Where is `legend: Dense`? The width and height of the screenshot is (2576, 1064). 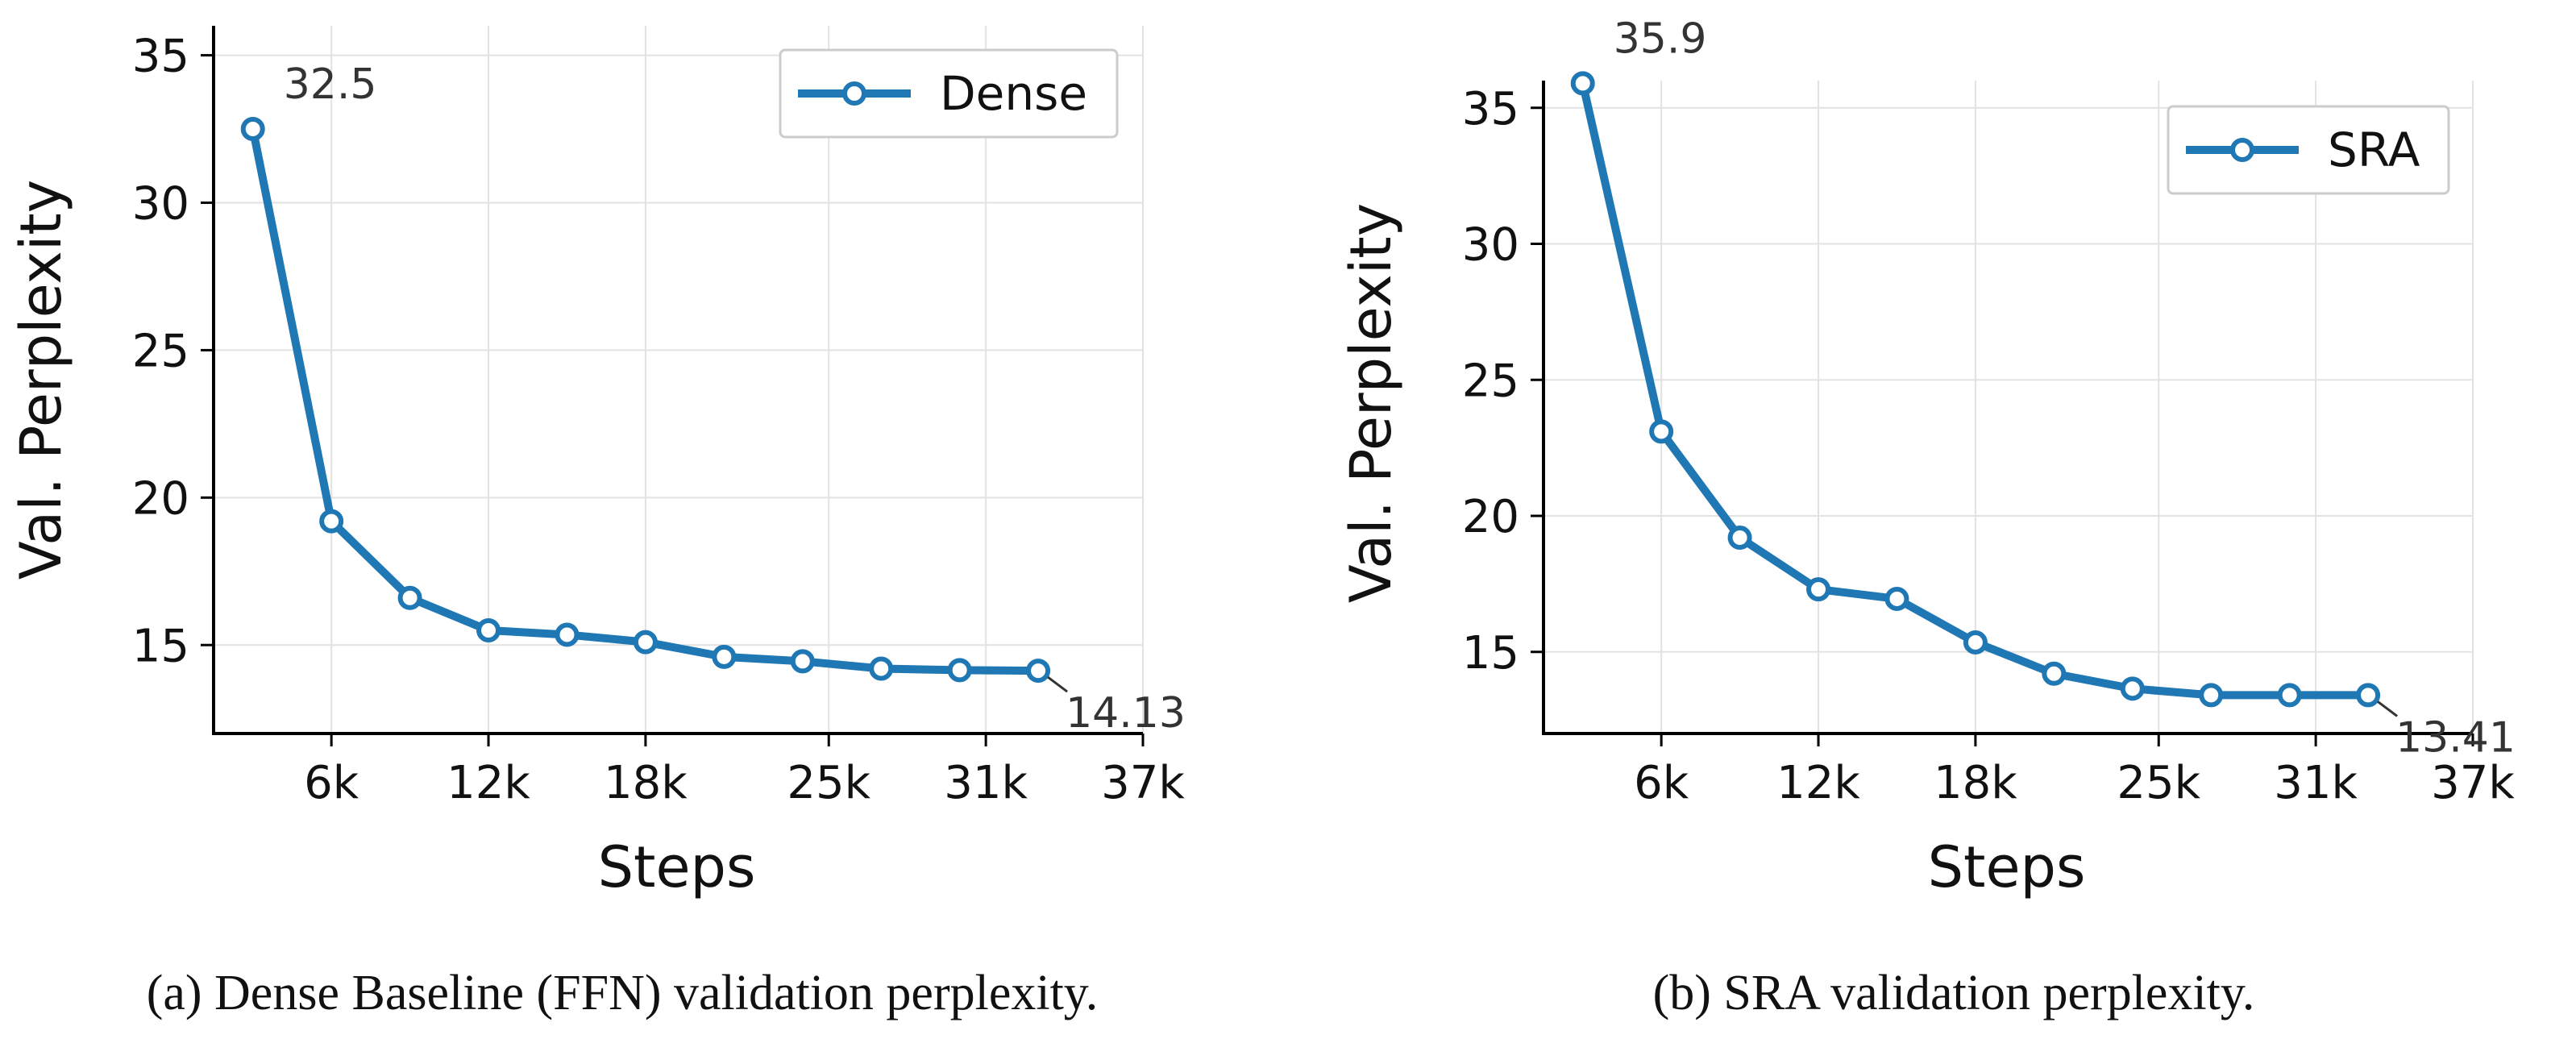
legend: Dense is located at coordinates (949, 93).